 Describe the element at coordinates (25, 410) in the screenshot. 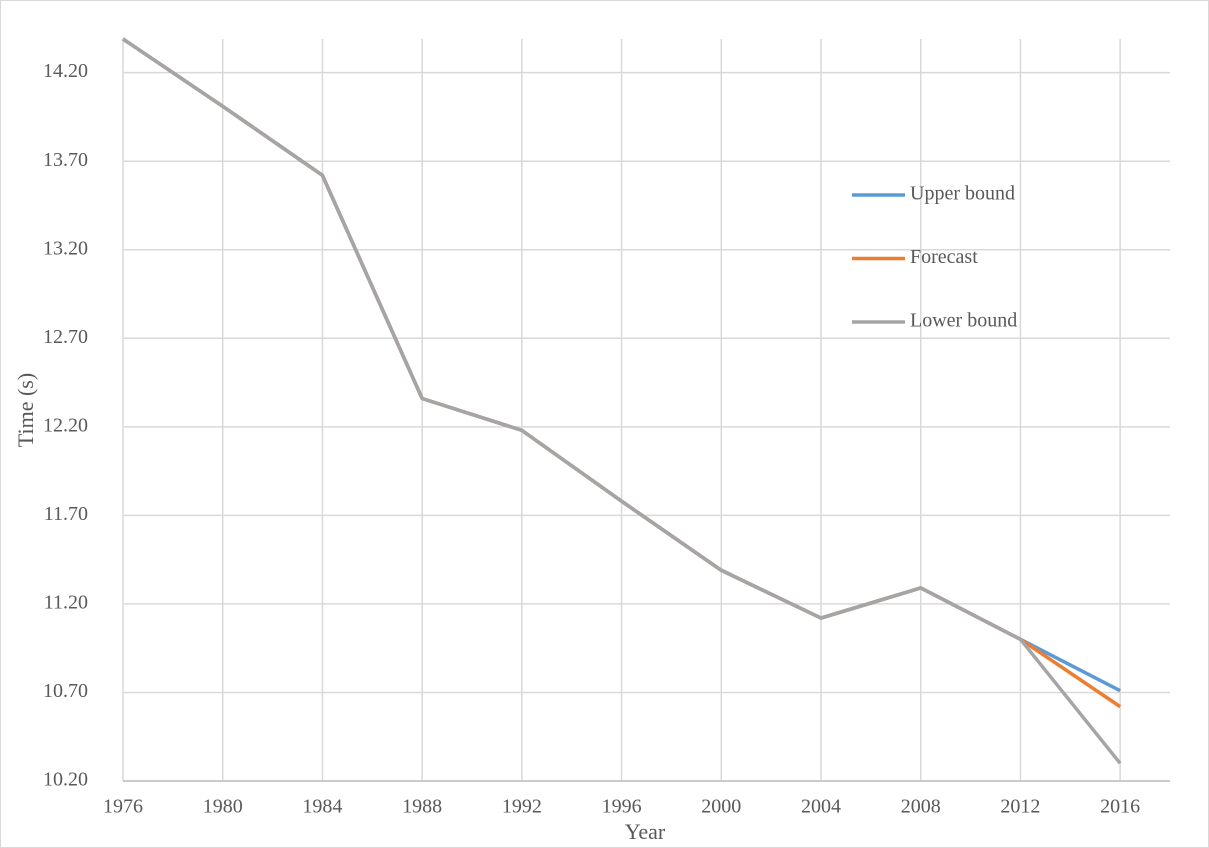

I see `y-axis-title: Time (s)` at that location.